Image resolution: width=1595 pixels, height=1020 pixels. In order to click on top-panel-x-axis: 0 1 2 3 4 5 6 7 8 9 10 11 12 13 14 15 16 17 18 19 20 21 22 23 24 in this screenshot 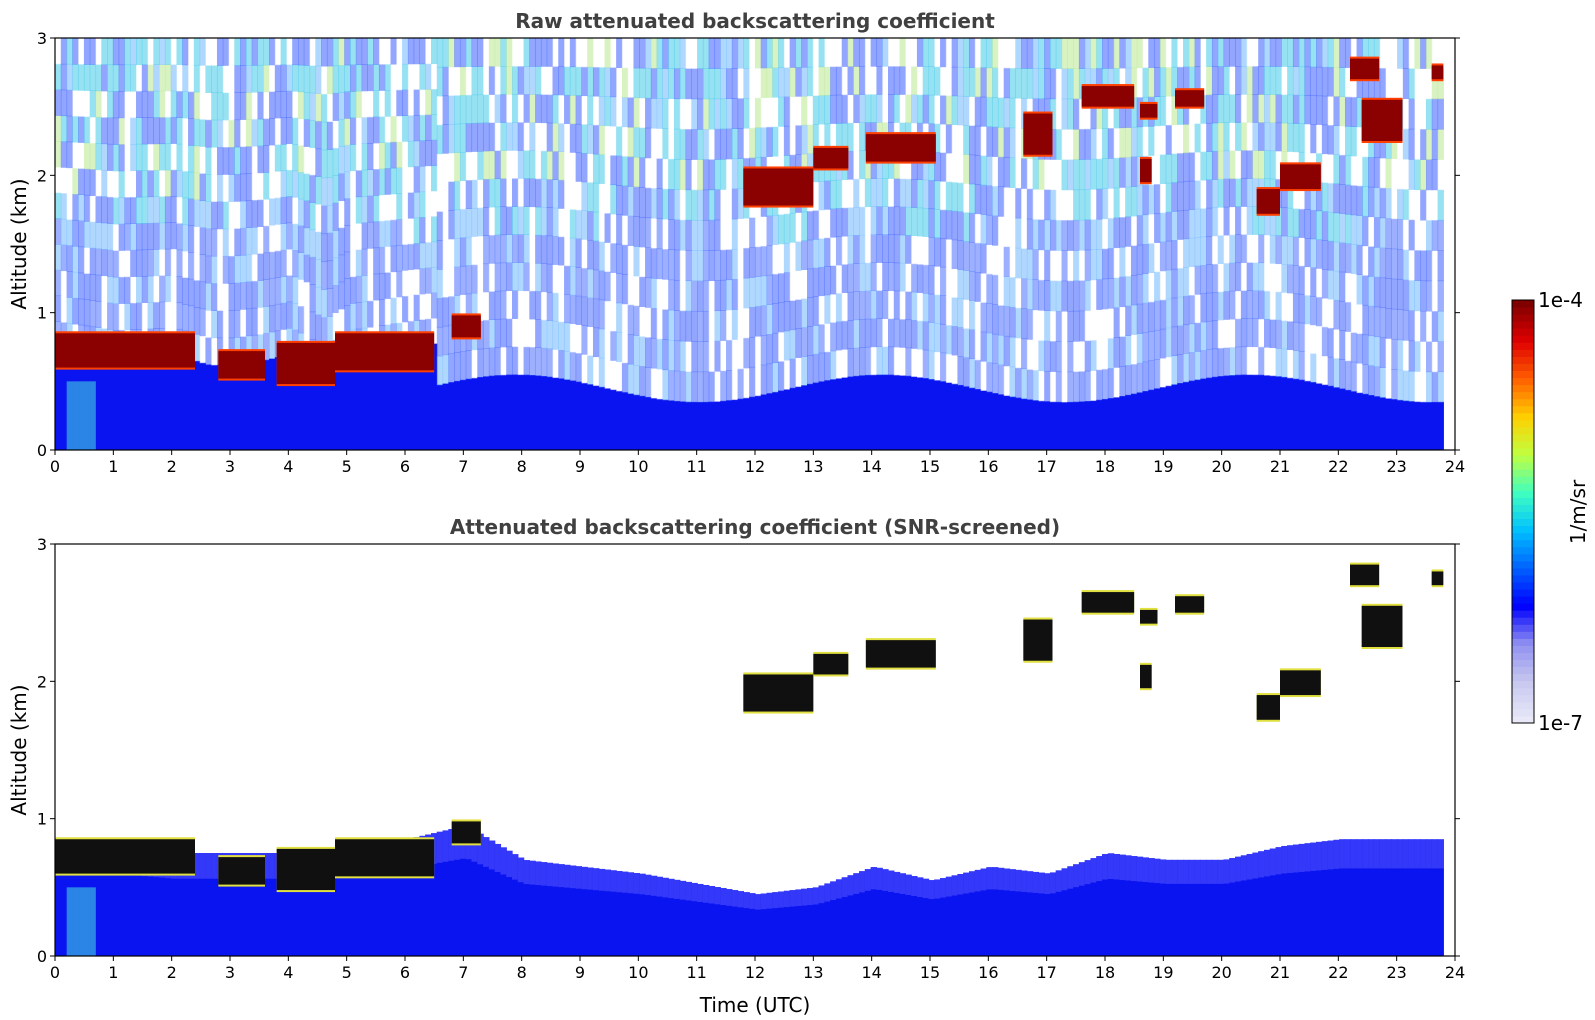, I will do `click(757, 463)`.